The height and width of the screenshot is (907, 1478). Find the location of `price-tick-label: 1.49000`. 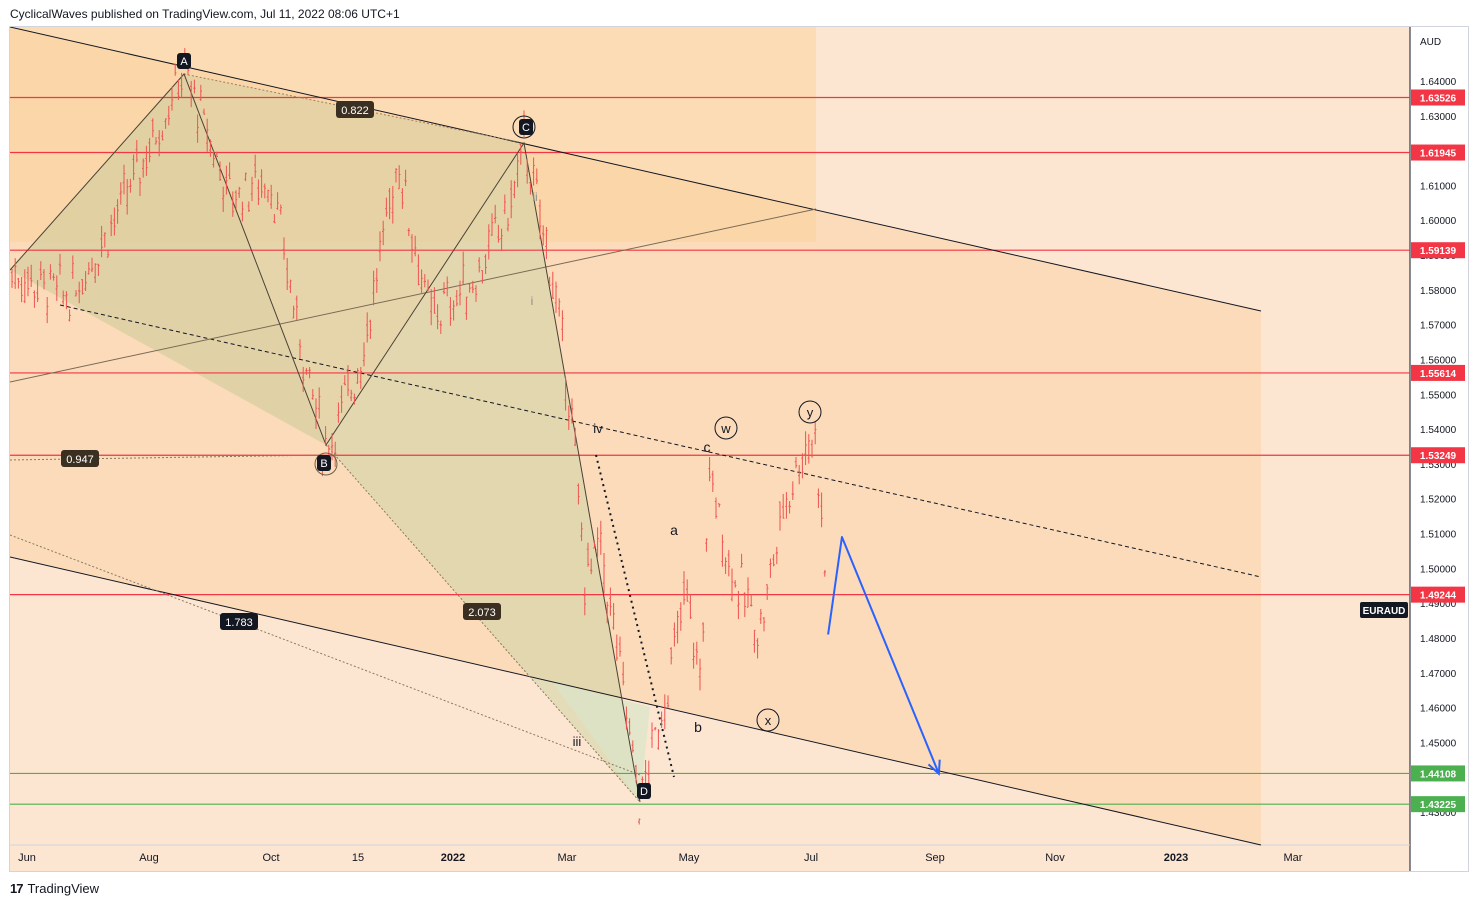

price-tick-label: 1.49000 is located at coordinates (1438, 604).